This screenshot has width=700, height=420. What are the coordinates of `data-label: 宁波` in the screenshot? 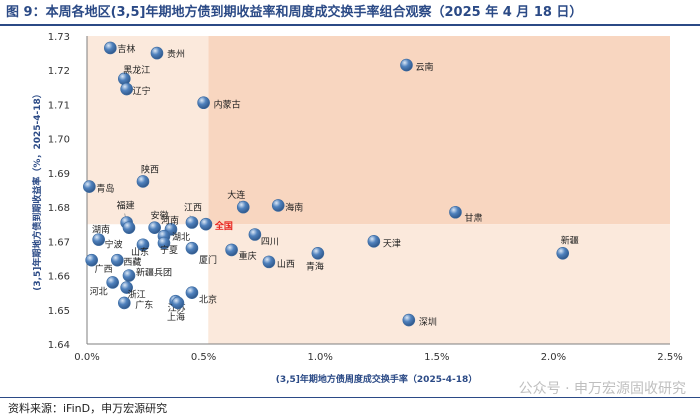 It's located at (114, 245).